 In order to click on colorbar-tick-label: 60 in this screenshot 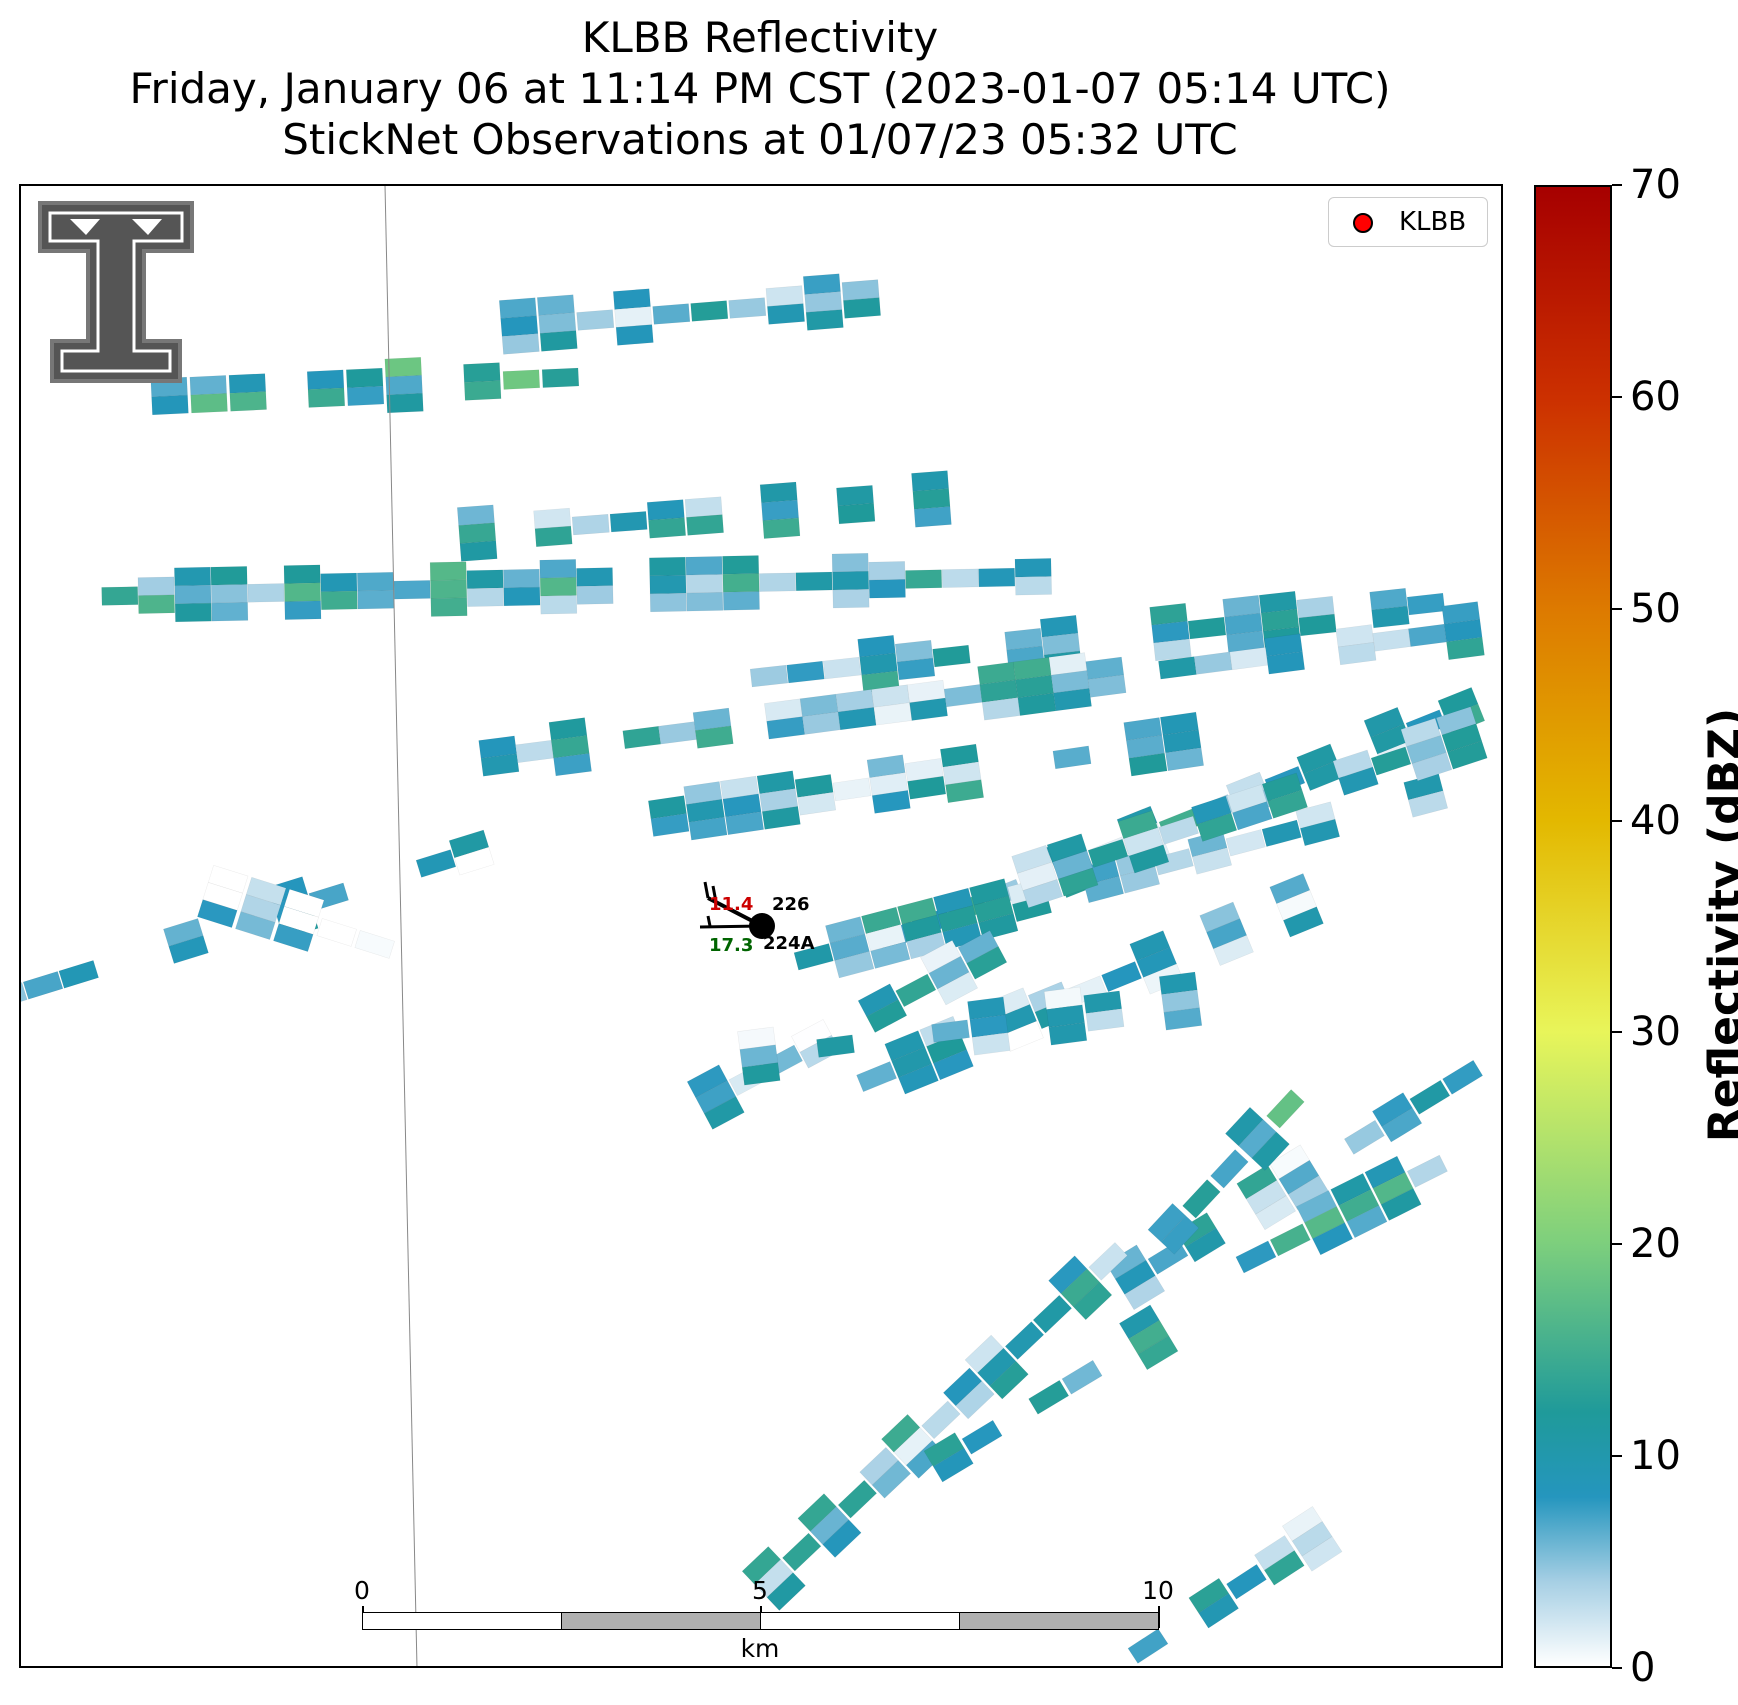, I will do `click(1655, 396)`.